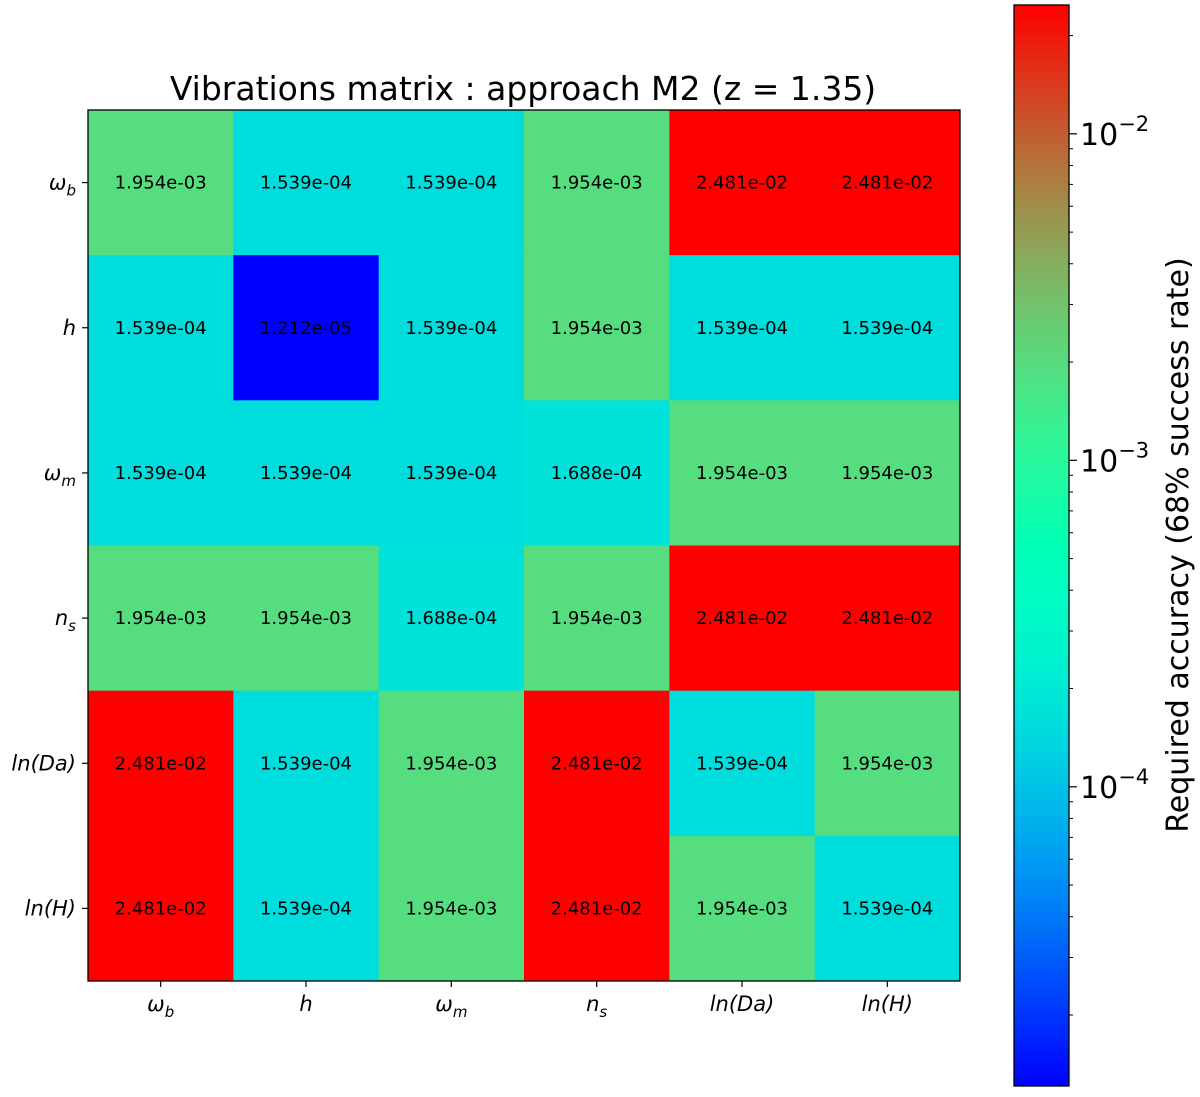  I want to click on x-tick-label: h, so click(305, 1004).